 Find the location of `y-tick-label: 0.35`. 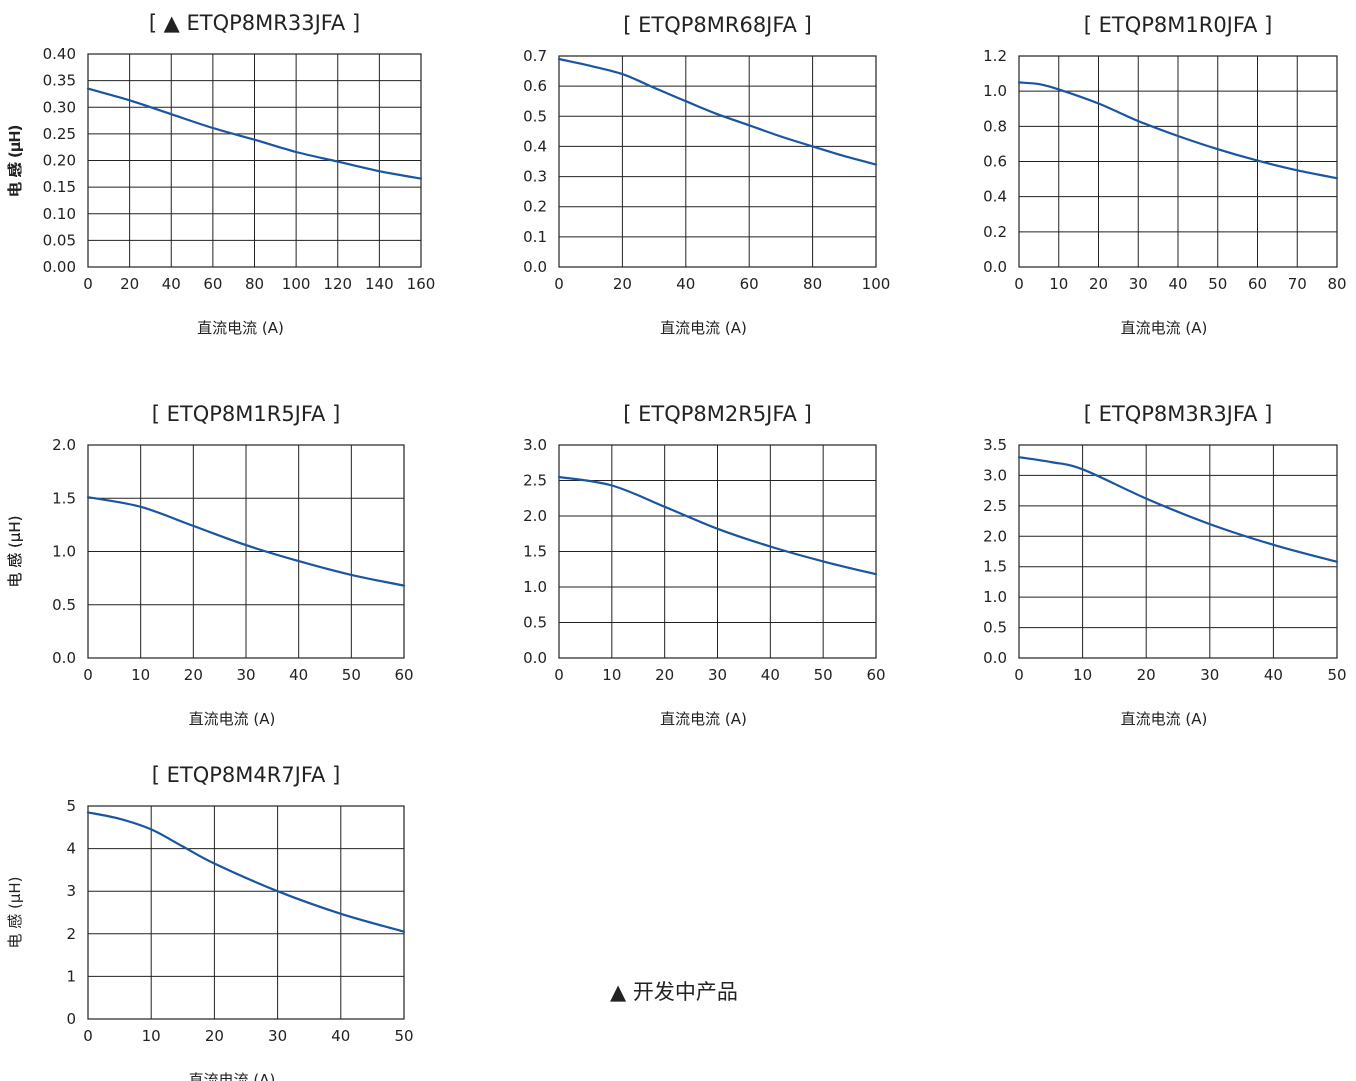

y-tick-label: 0.35 is located at coordinates (59, 81).